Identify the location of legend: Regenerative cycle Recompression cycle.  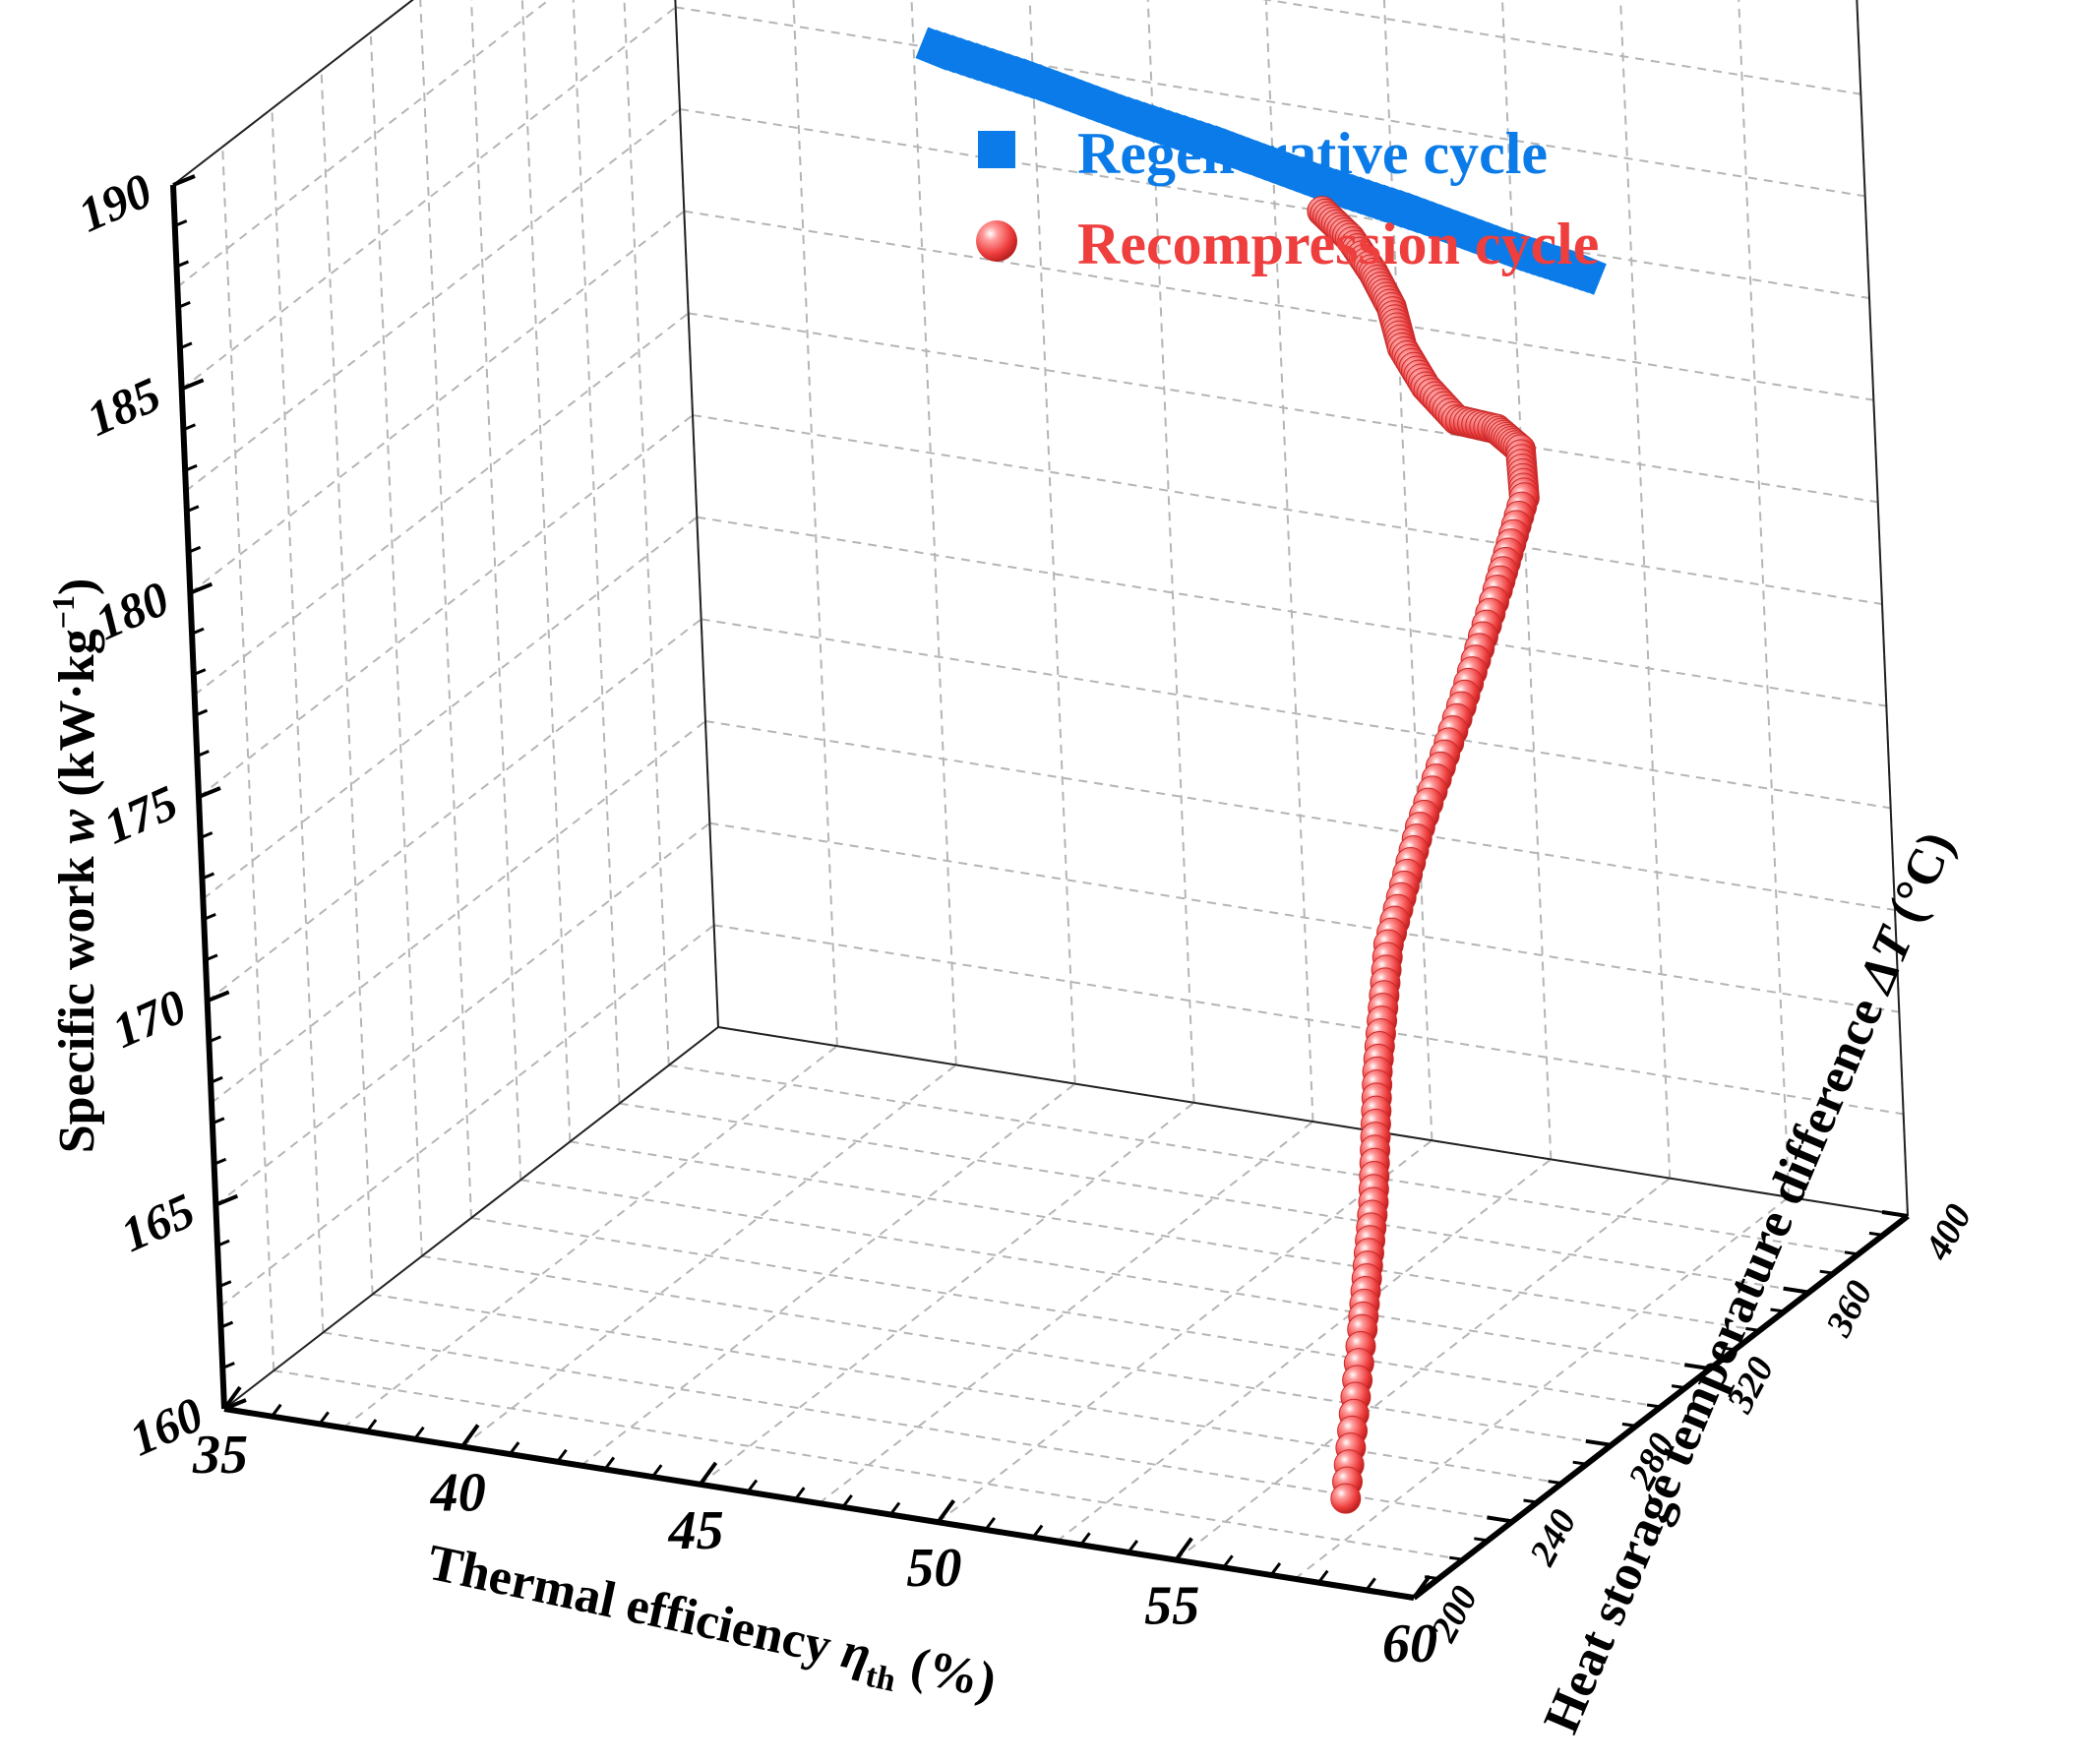
(1287, 198).